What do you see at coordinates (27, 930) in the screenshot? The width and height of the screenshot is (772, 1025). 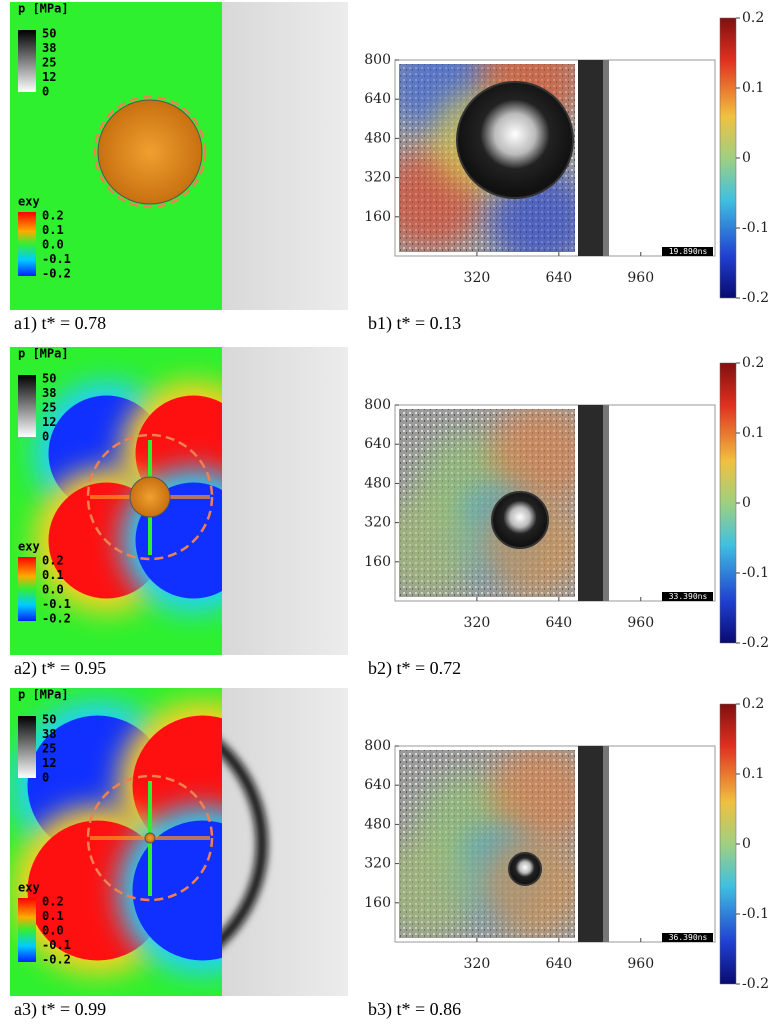 I see `strain-colorbar` at bounding box center [27, 930].